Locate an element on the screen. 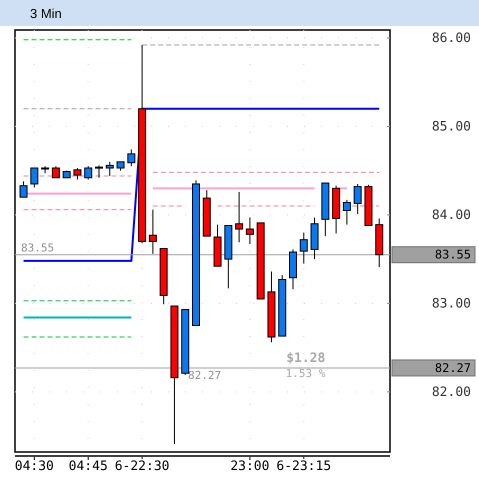 The width and height of the screenshot is (479, 486). chart-title: 3 Min is located at coordinates (46, 13).